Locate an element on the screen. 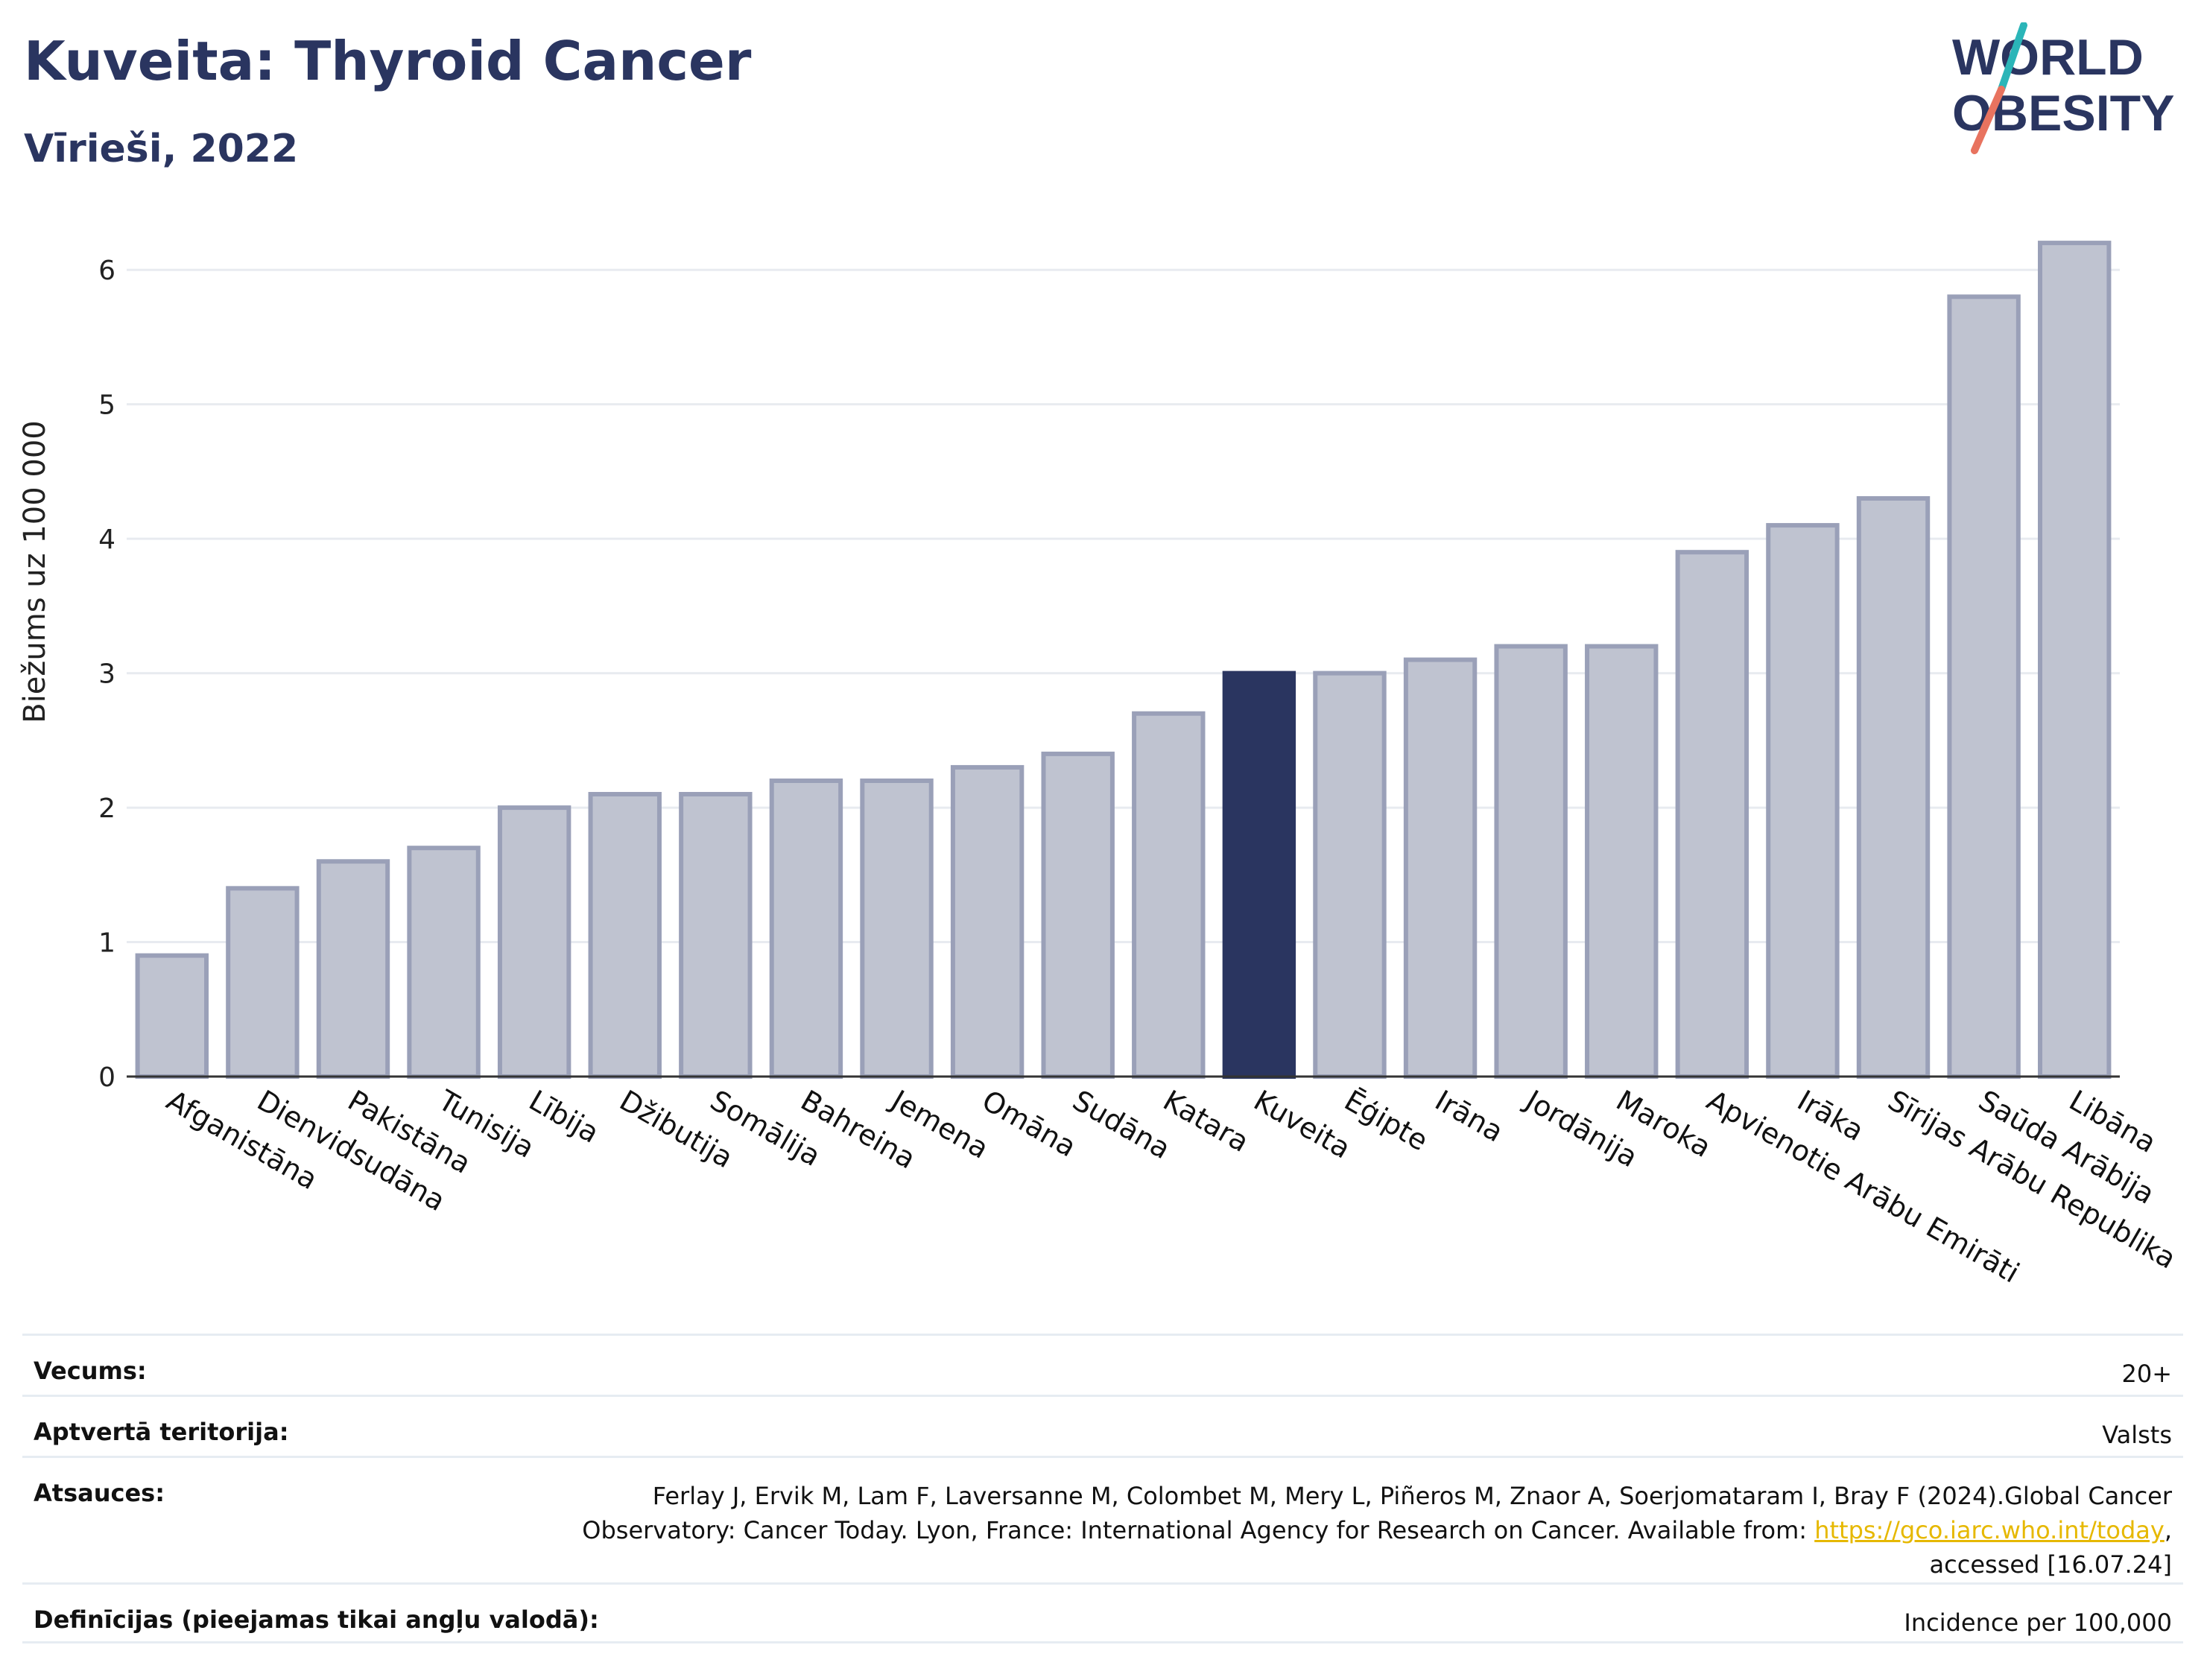 The image size is (2204, 1680). references-line-2-suffix: , is located at coordinates (2168, 1530).